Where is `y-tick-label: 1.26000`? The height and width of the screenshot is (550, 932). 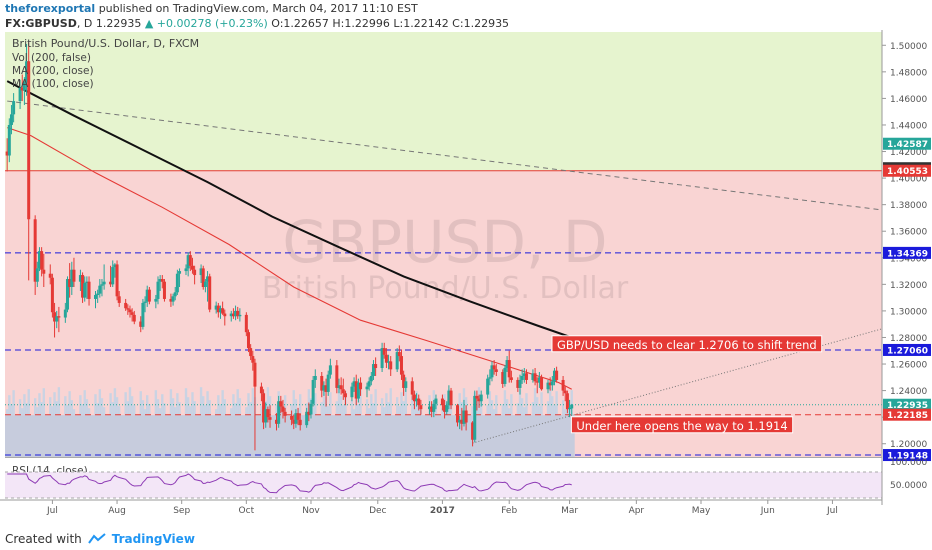 y-tick-label: 1.26000 is located at coordinates (908, 366).